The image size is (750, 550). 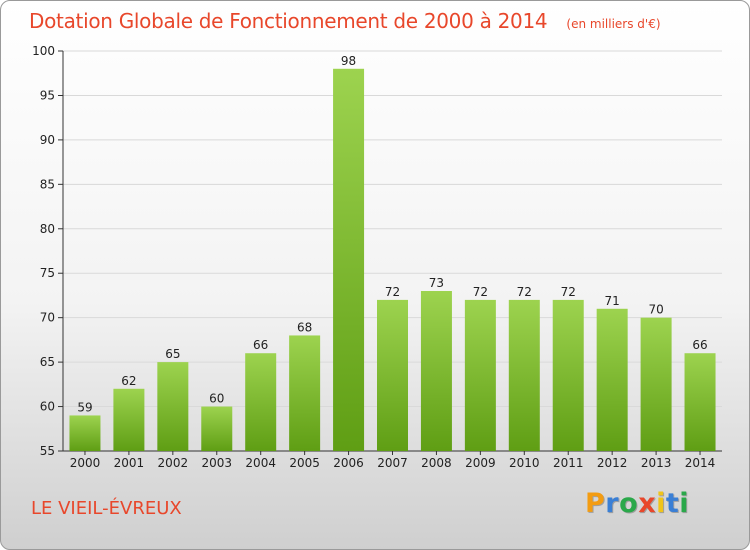 I want to click on x-tick-label-2000: 2000, so click(x=85, y=463).